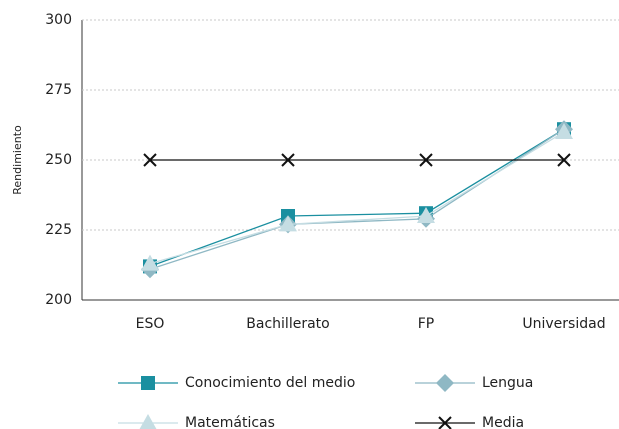  What do you see at coordinates (58, 230) in the screenshot?
I see `y-tick-label: 225` at bounding box center [58, 230].